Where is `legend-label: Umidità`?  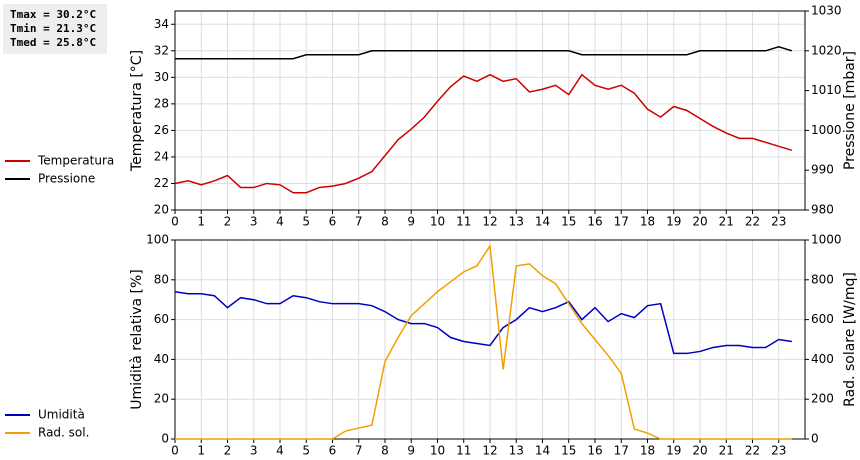
legend-label: Umidità is located at coordinates (61, 415).